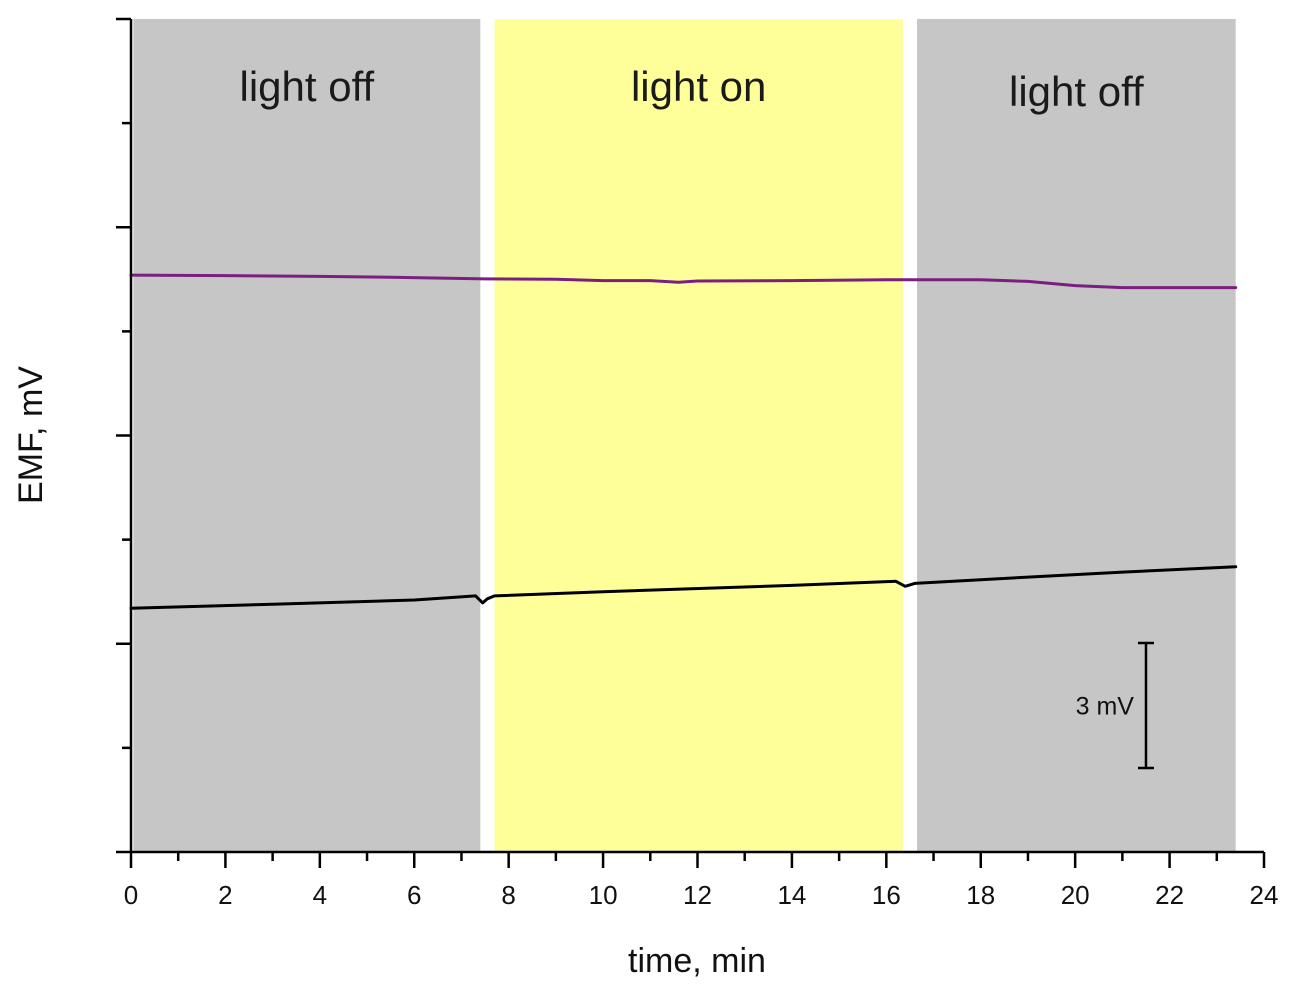  What do you see at coordinates (131, 895) in the screenshot?
I see `x-tick-label: 0` at bounding box center [131, 895].